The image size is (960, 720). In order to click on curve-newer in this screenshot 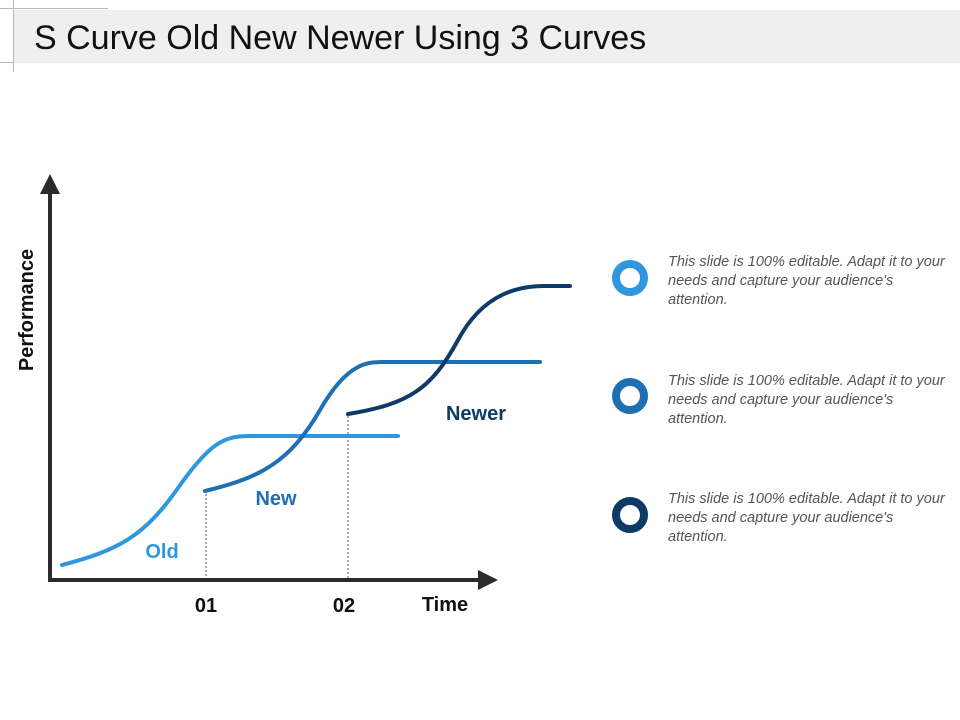, I will do `click(459, 350)`.